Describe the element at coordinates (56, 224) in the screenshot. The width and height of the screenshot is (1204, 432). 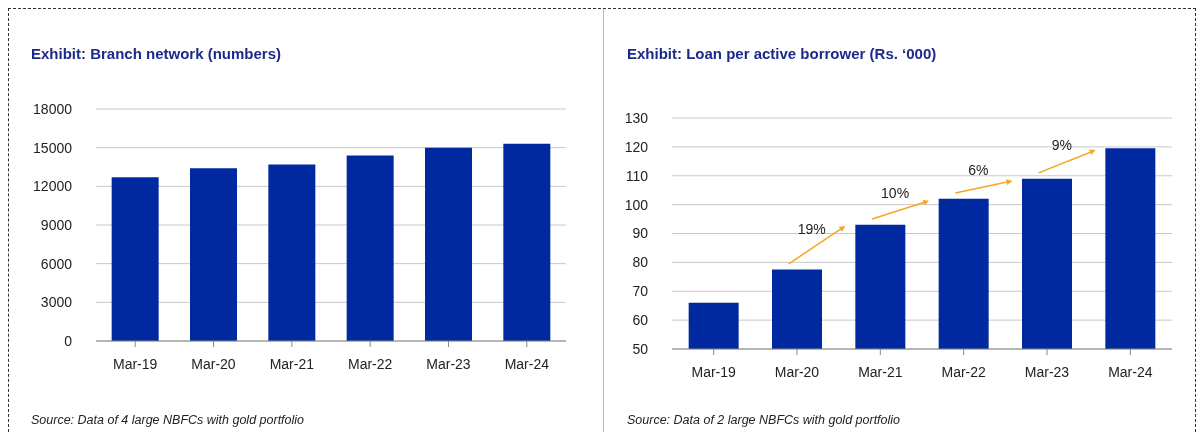
I see `y-tick-label: 9000` at that location.